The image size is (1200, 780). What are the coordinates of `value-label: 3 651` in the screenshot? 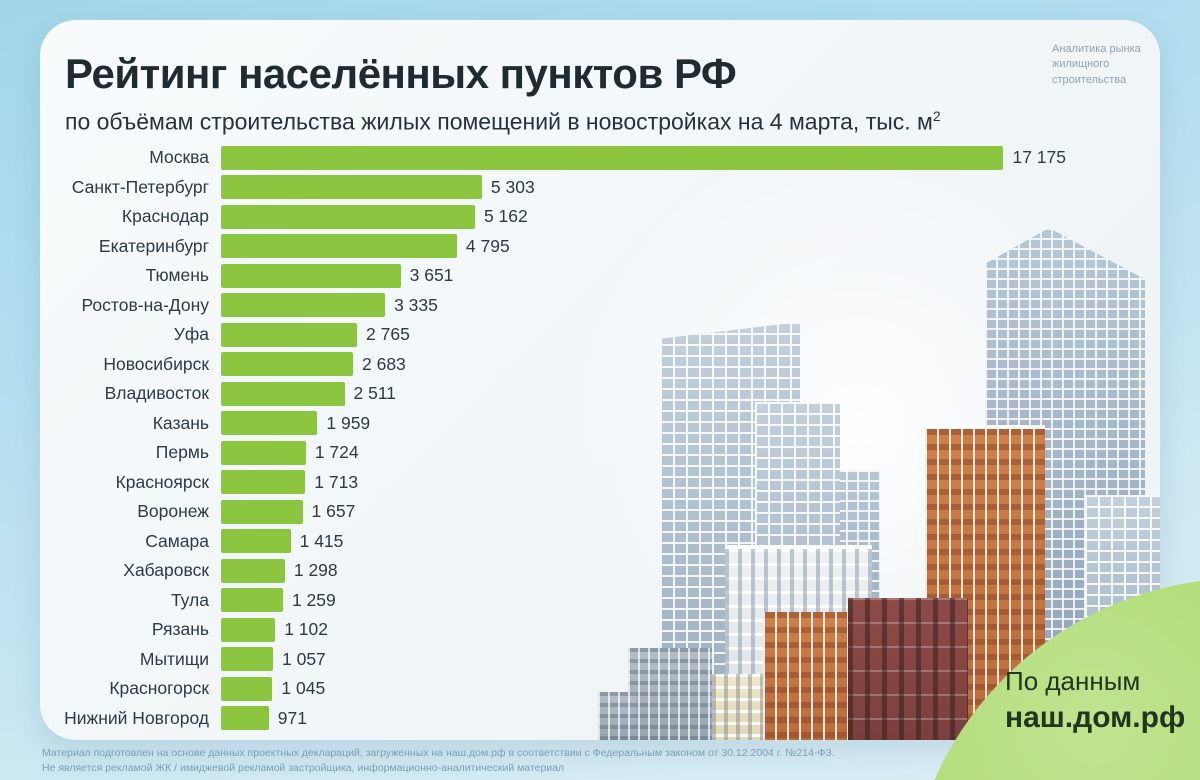 It's located at (431, 275).